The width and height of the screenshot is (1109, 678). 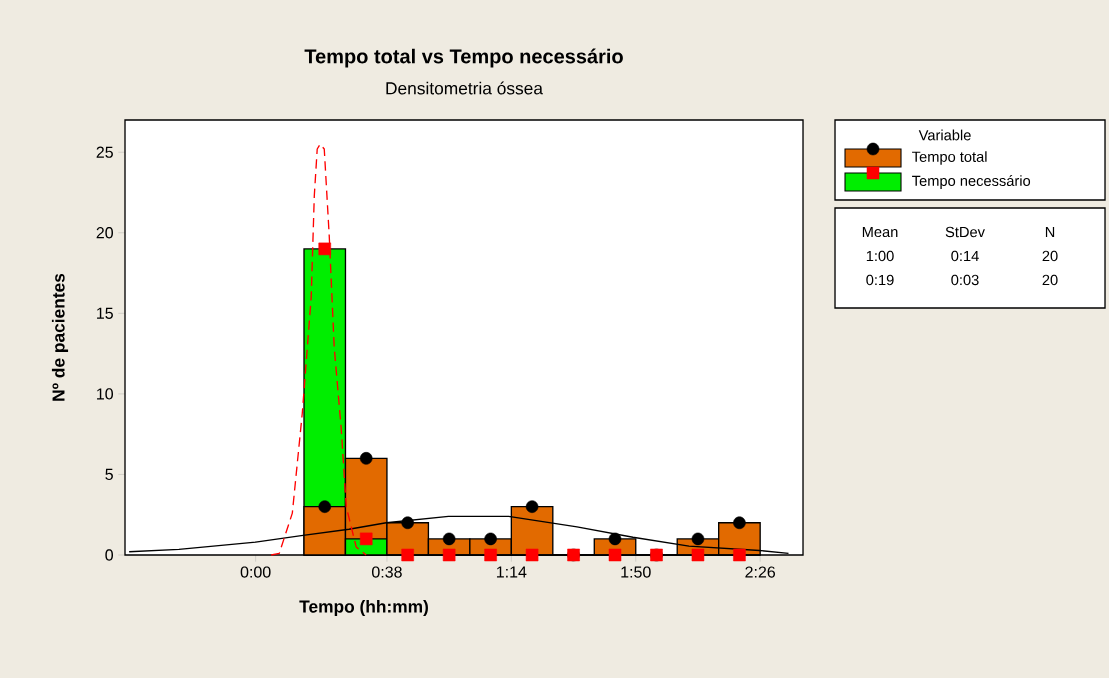 I want to click on y-tick-label: 10, so click(x=105, y=394).